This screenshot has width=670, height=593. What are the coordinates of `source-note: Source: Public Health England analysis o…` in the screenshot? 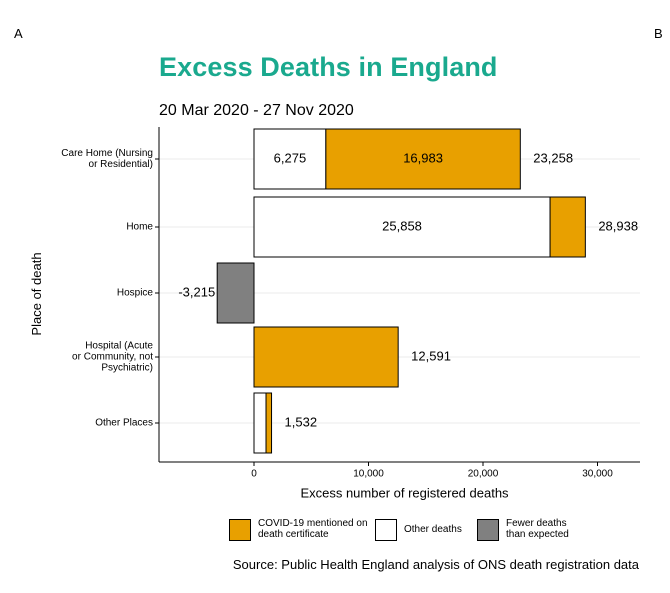 It's located at (435, 564).